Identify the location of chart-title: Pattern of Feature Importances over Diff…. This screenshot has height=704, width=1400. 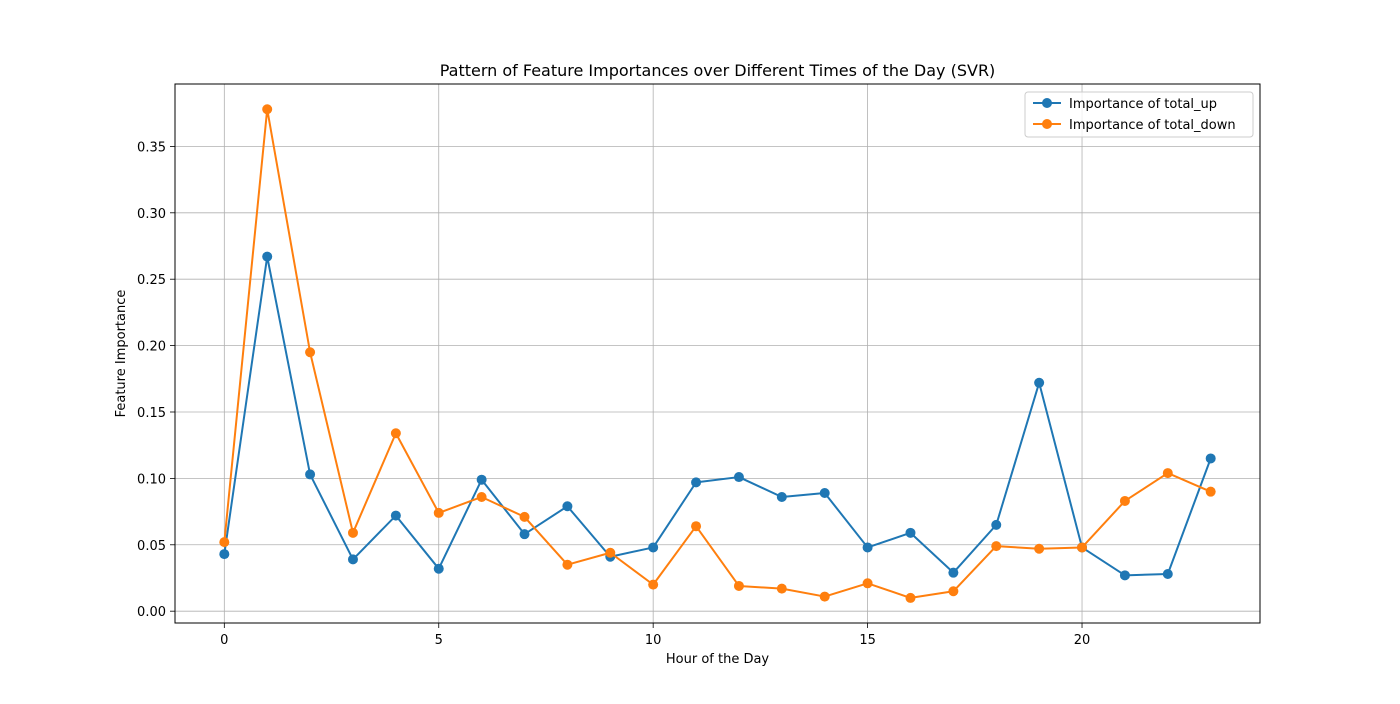
(718, 70).